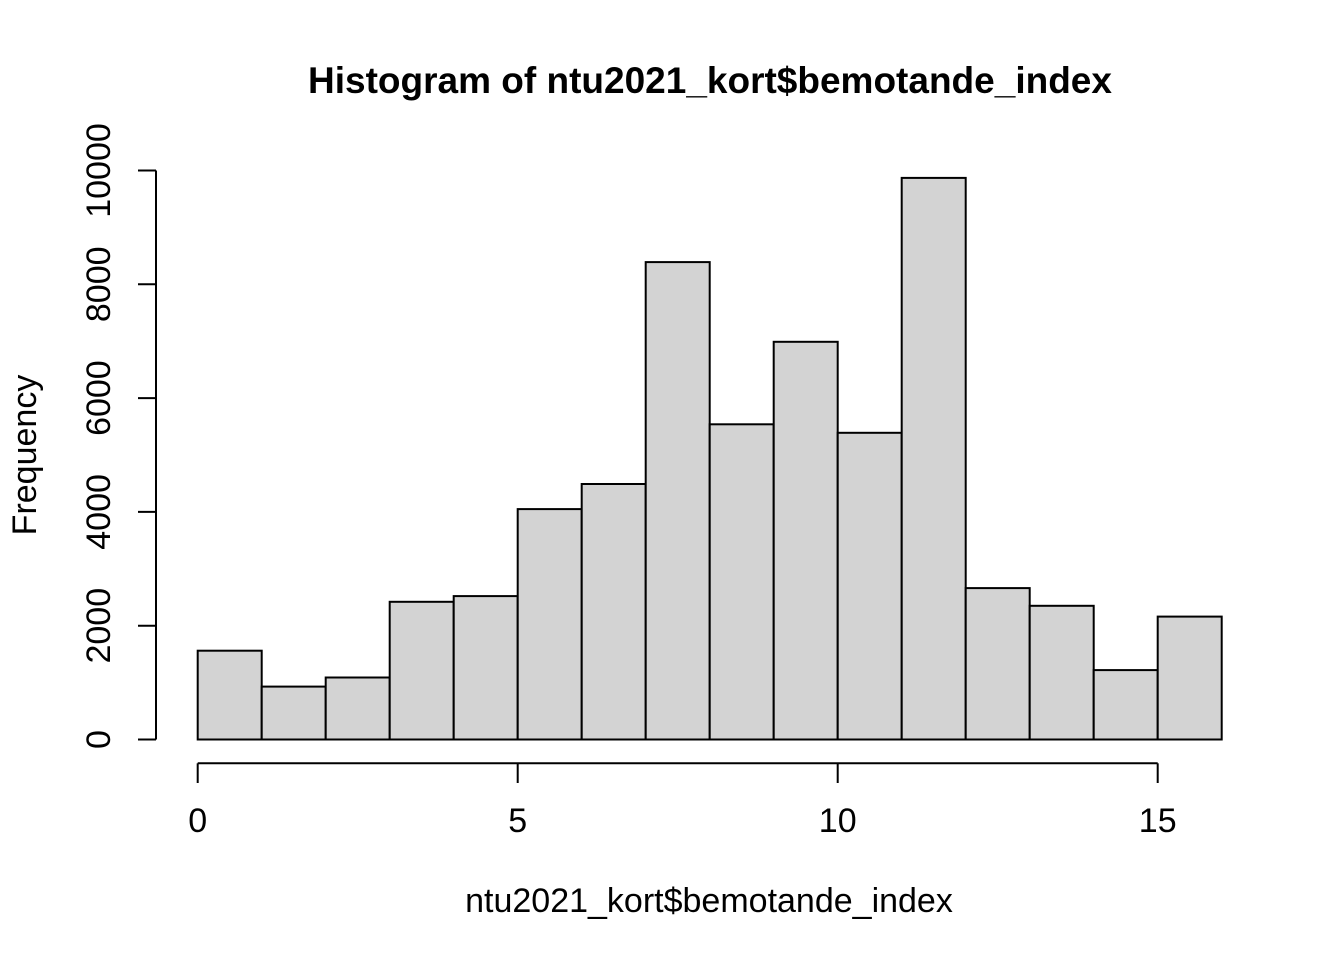  I want to click on y-tick-label: 0, so click(99, 739).